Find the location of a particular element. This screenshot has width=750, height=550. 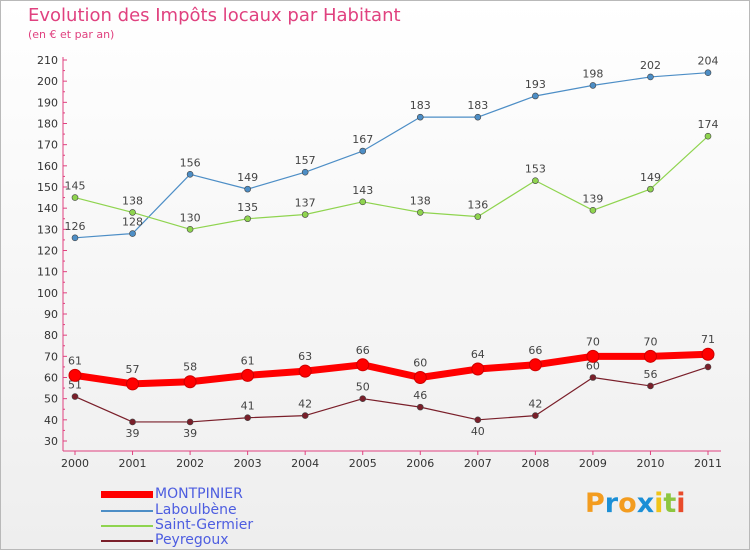

y-tick-label: 70 is located at coordinates (51, 356).